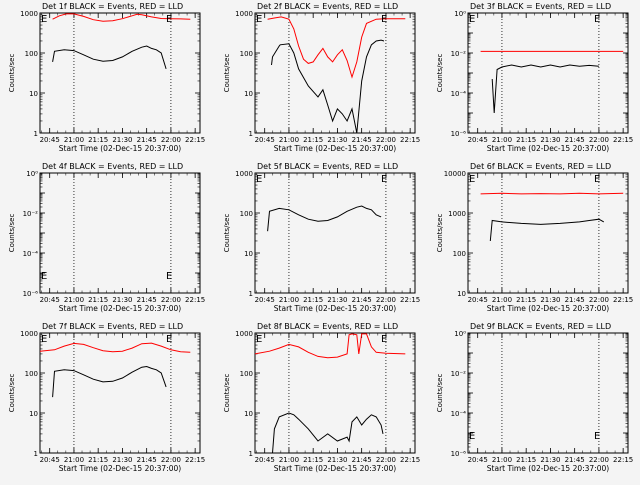 The width and height of the screenshot is (640, 485). Describe the element at coordinates (31, 294) in the screenshot. I see `y-tick-label: 10⁻⁶` at that location.